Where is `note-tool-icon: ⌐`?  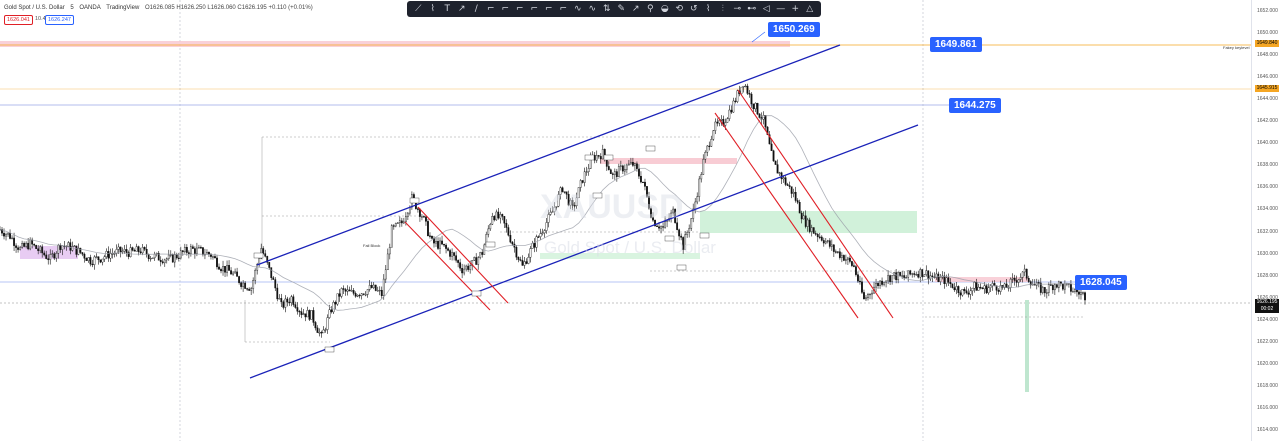
note-tool-icon: ⌐ is located at coordinates (519, 9).